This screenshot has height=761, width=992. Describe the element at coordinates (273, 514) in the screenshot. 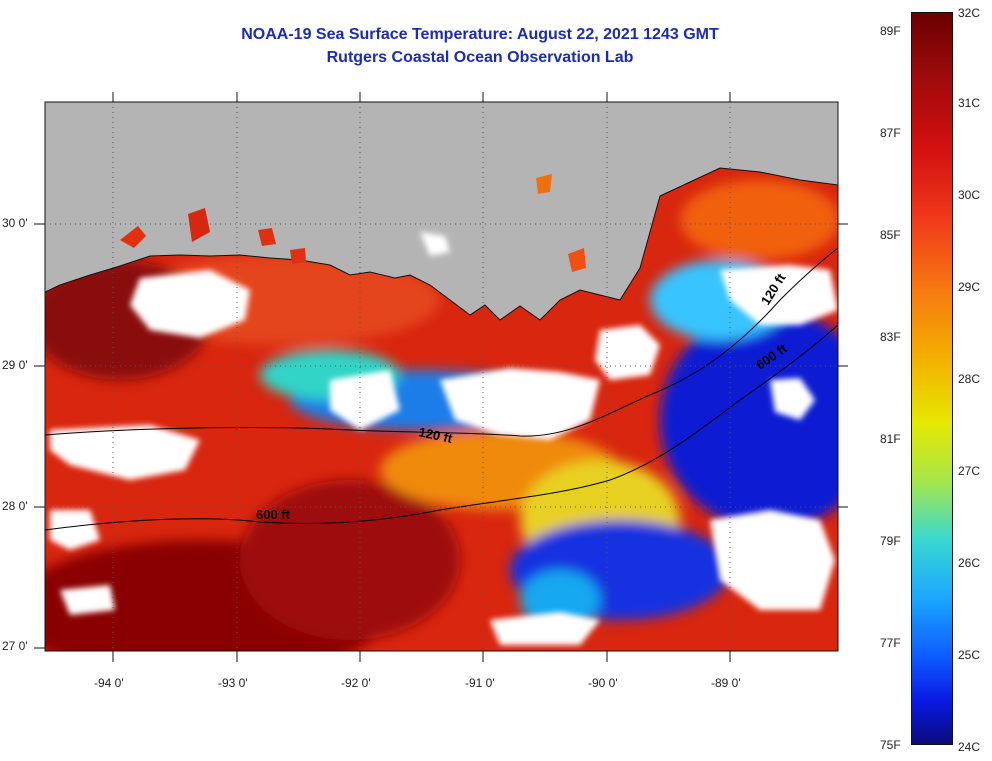

I see `isobath-label: 600 ft` at that location.